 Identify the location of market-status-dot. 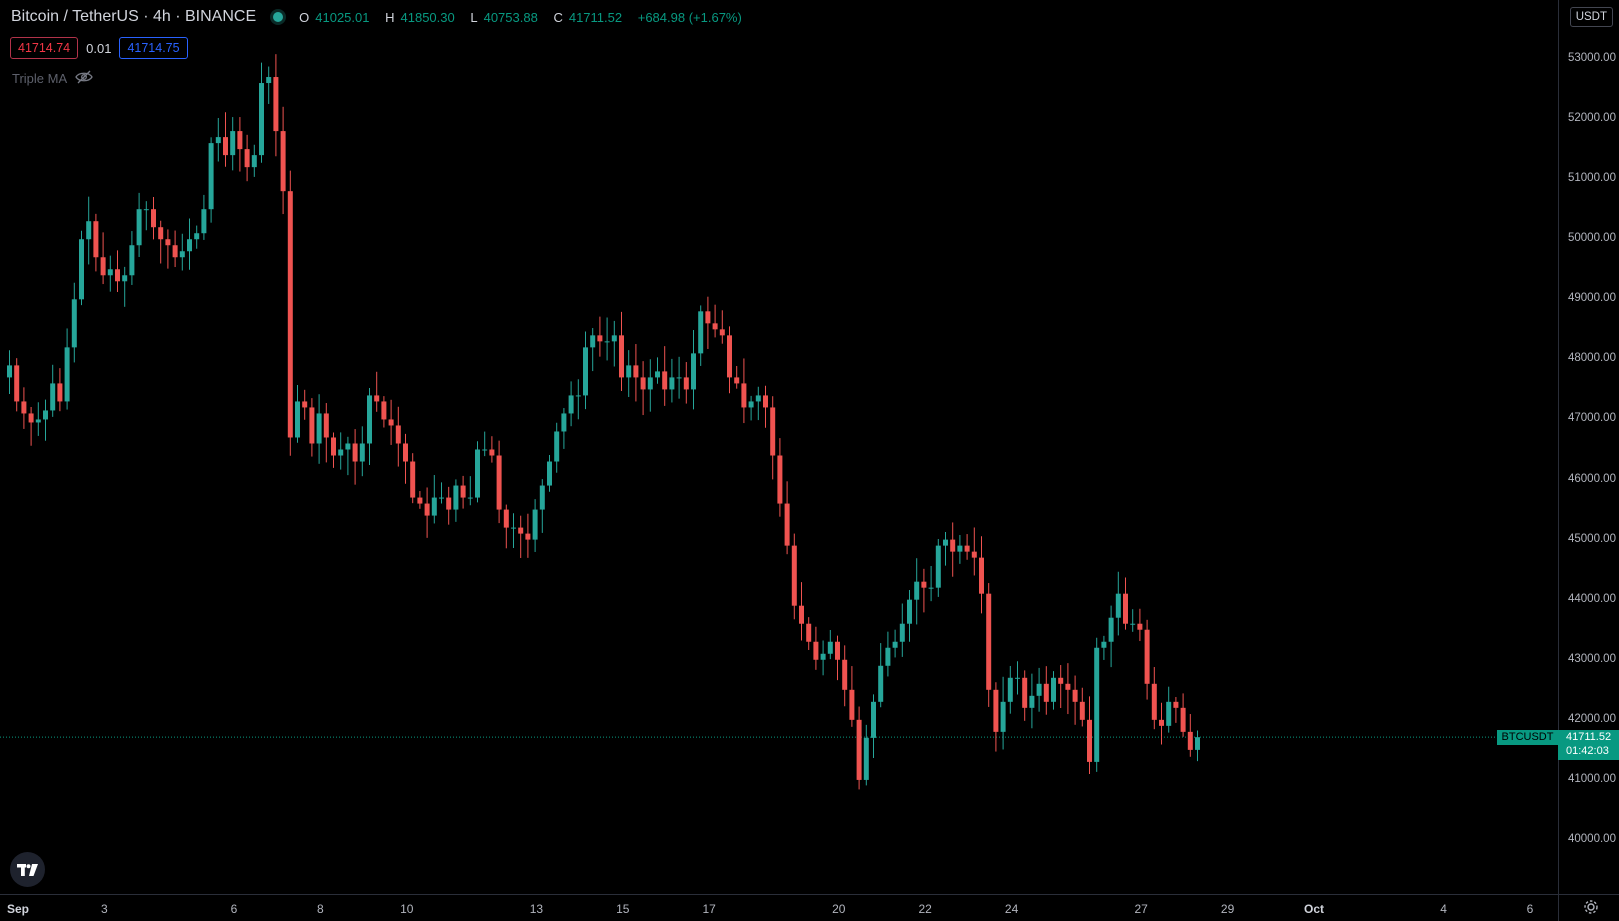
(278, 17).